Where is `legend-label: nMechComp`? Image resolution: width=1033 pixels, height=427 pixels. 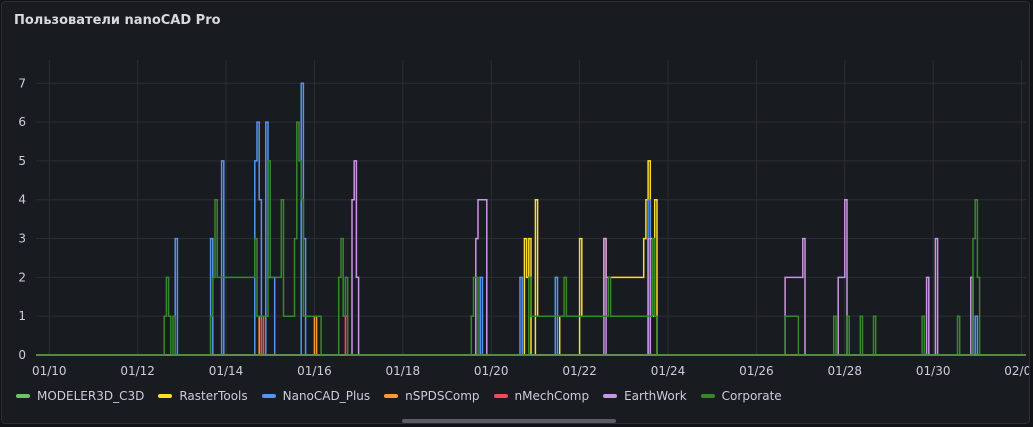 legend-label: nMechComp is located at coordinates (552, 396).